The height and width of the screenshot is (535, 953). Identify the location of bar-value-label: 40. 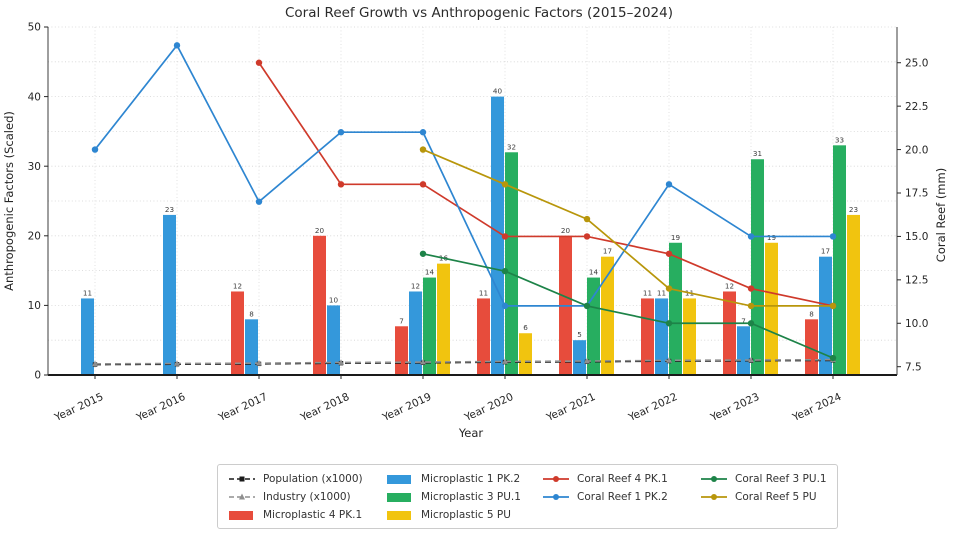
(498, 91).